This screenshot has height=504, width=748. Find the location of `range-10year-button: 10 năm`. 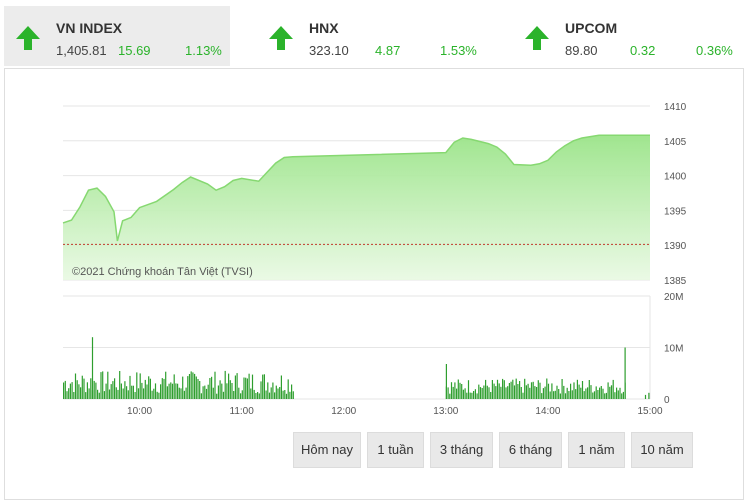

range-10year-button: 10 năm is located at coordinates (662, 450).